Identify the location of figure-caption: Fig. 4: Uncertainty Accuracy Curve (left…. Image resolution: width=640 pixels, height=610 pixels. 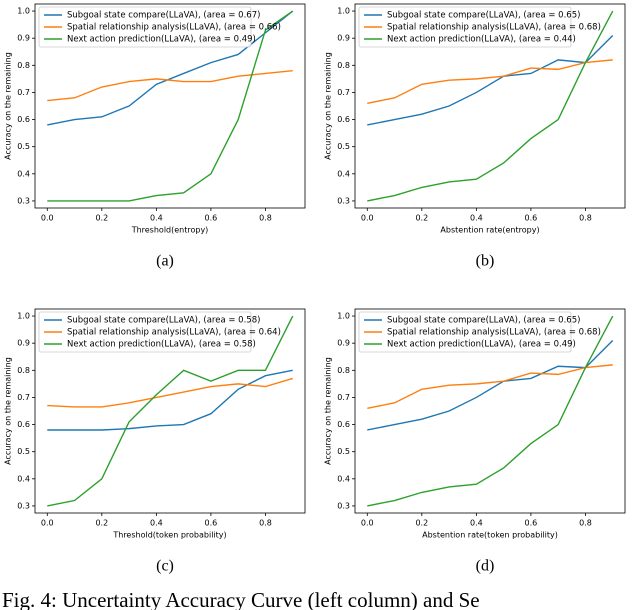
(241, 599).